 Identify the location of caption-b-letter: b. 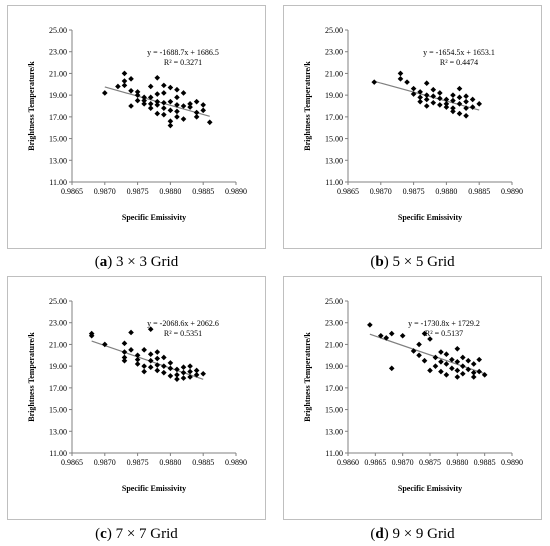
(379, 262).